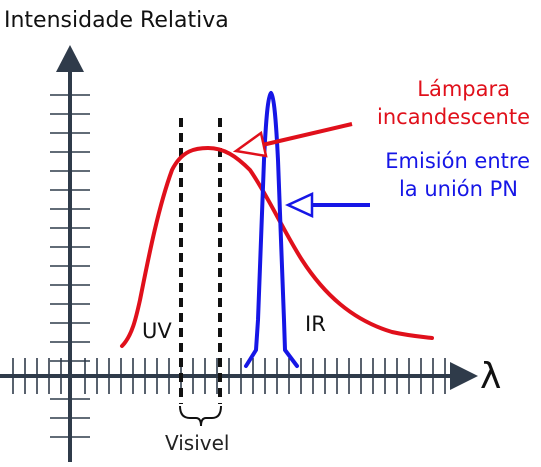 This screenshot has width=541, height=467. What do you see at coordinates (70, 58) in the screenshot?
I see `y-axis-arrow` at bounding box center [70, 58].